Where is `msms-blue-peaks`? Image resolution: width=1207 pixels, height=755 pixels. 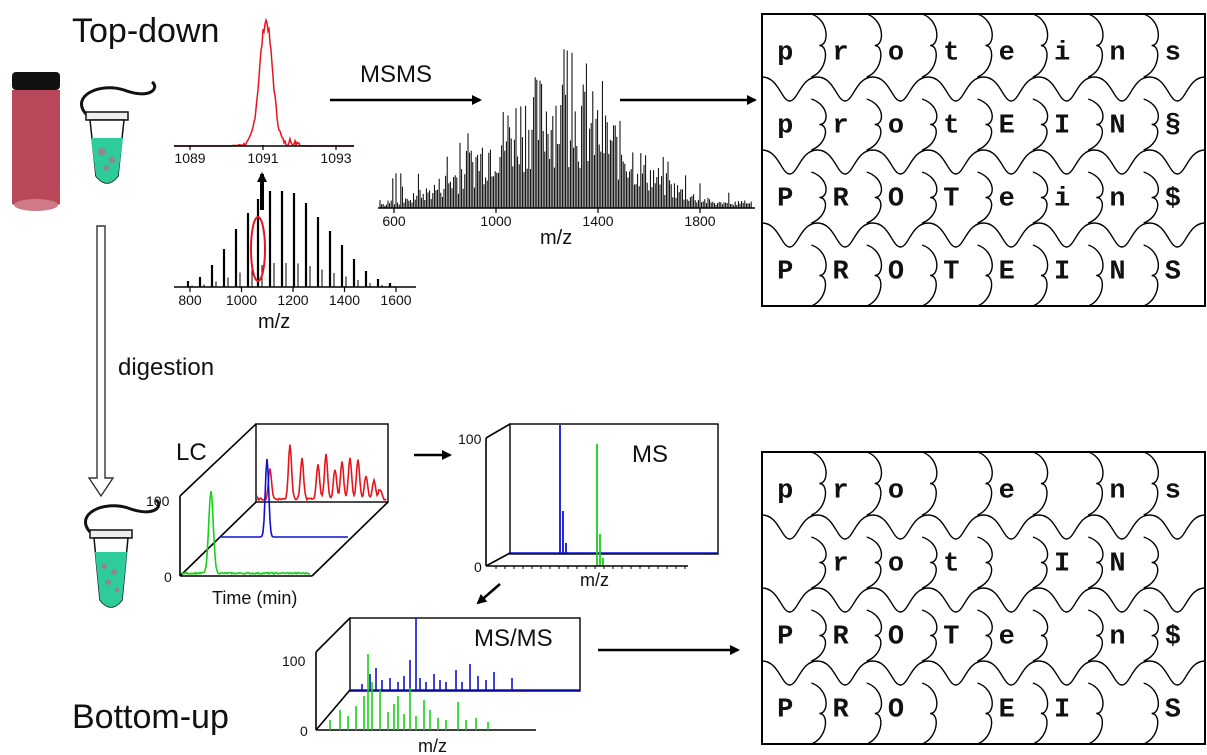 msms-blue-peaks is located at coordinates (437, 654).